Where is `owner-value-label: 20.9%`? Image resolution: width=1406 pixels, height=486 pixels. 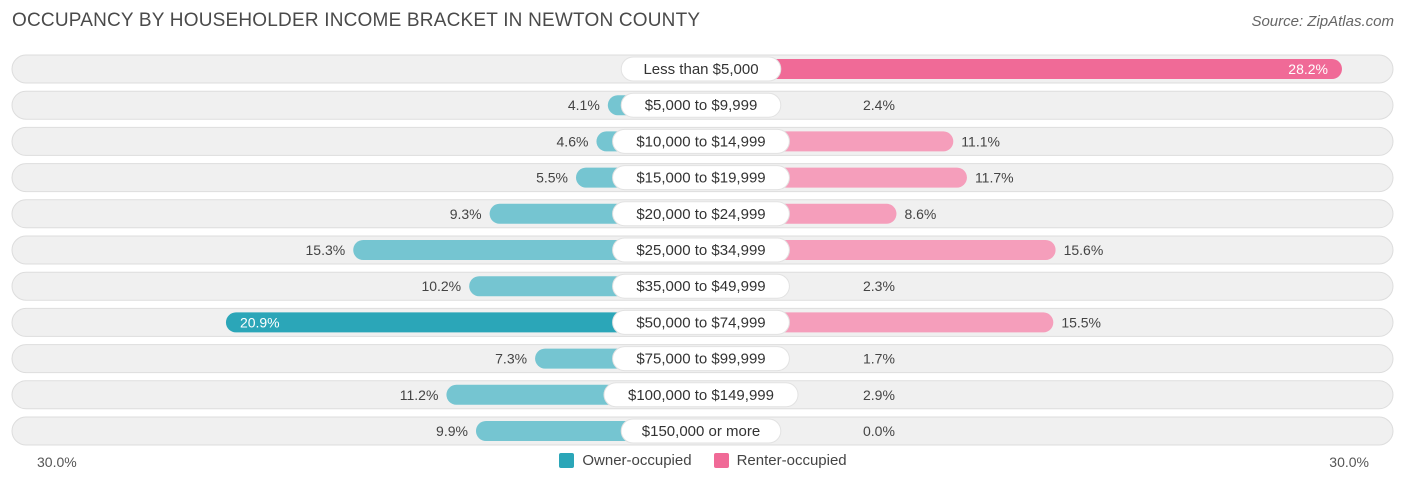
owner-value-label: 20.9% is located at coordinates (260, 322).